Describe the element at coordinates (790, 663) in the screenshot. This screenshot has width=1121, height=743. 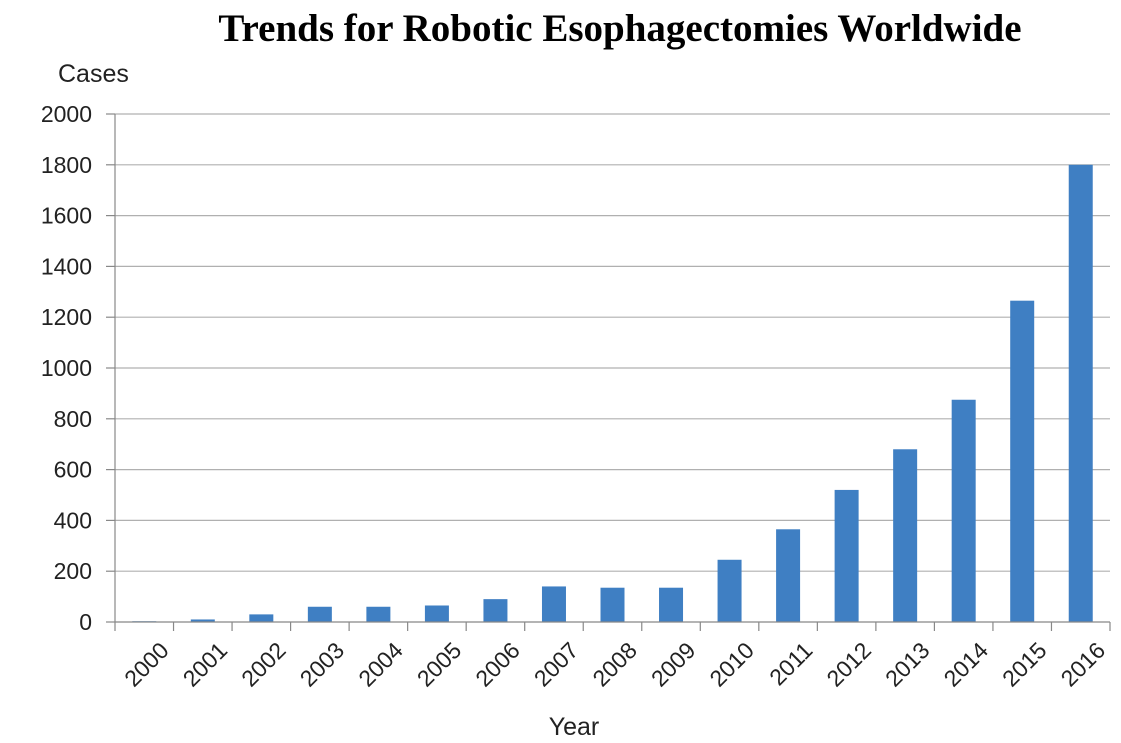
I see `x-tick-label: 2011` at that location.